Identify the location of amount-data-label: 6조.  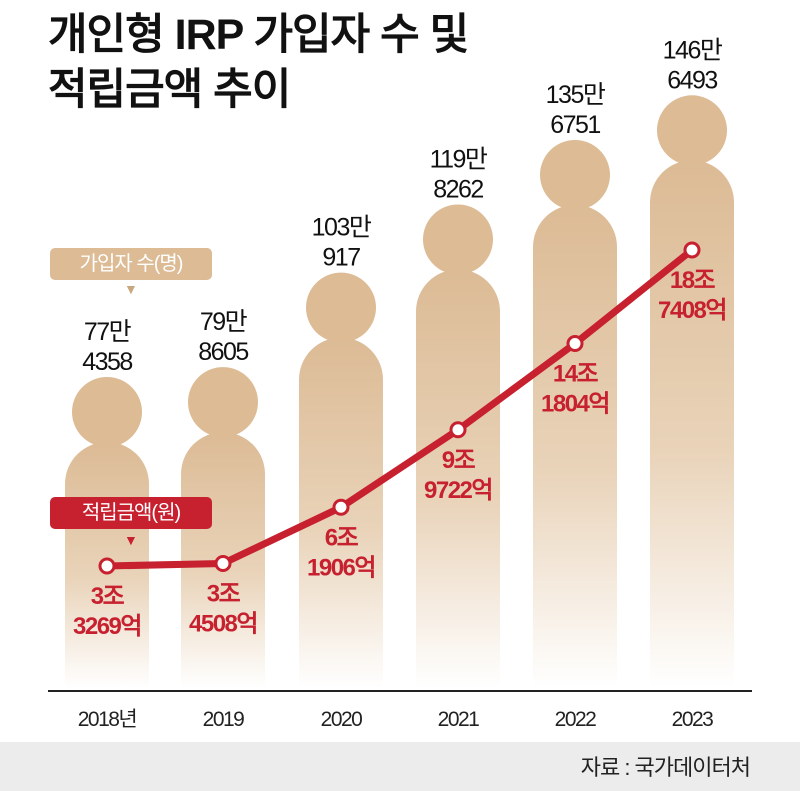
(342, 537).